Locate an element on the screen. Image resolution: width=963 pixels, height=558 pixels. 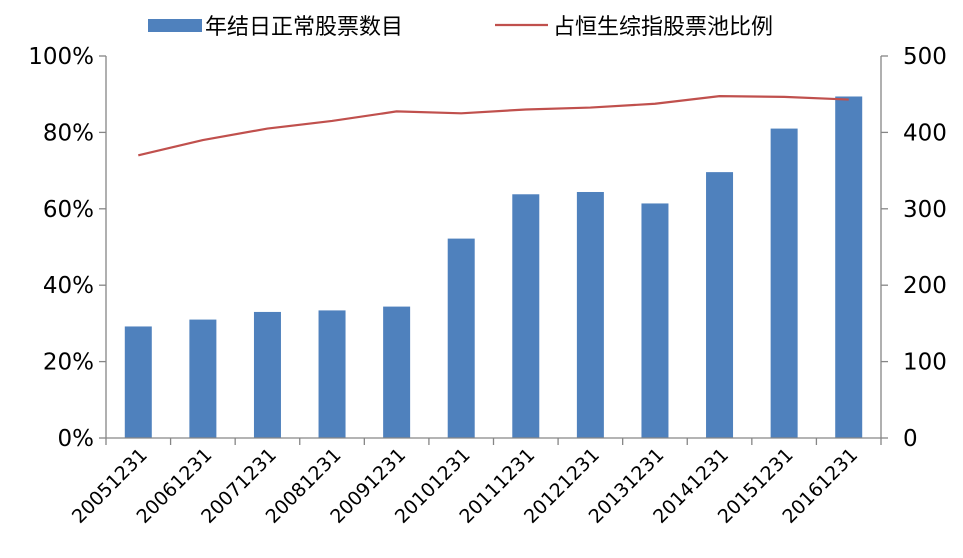
series-line is located at coordinates (493, 126).